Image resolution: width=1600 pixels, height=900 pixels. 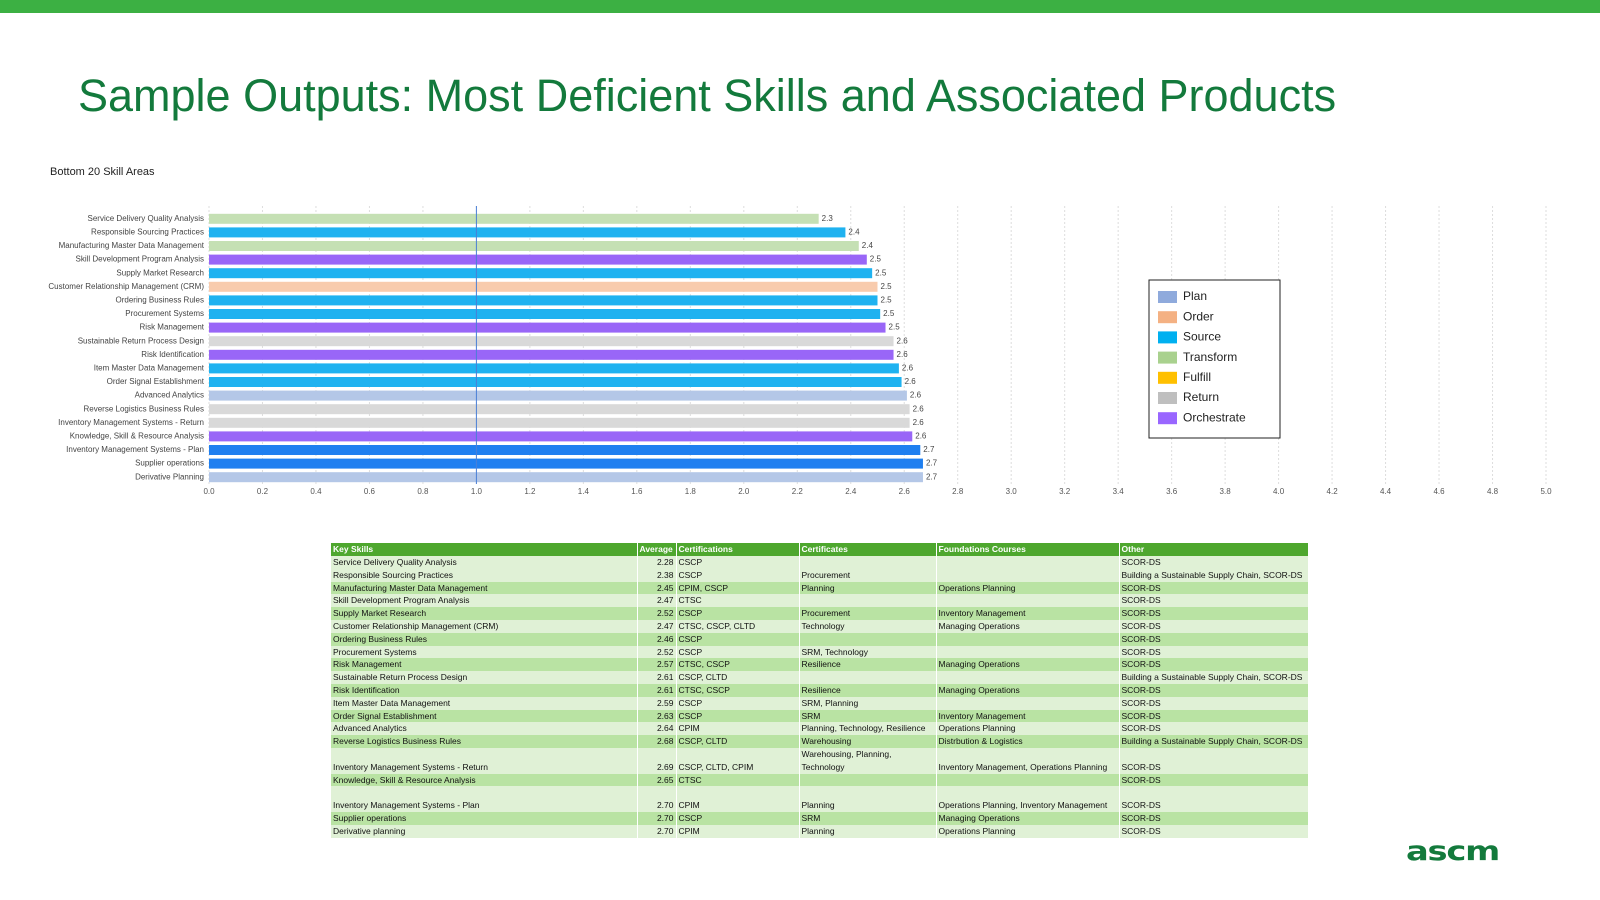 I want to click on column-header: Average, so click(x=657, y=549).